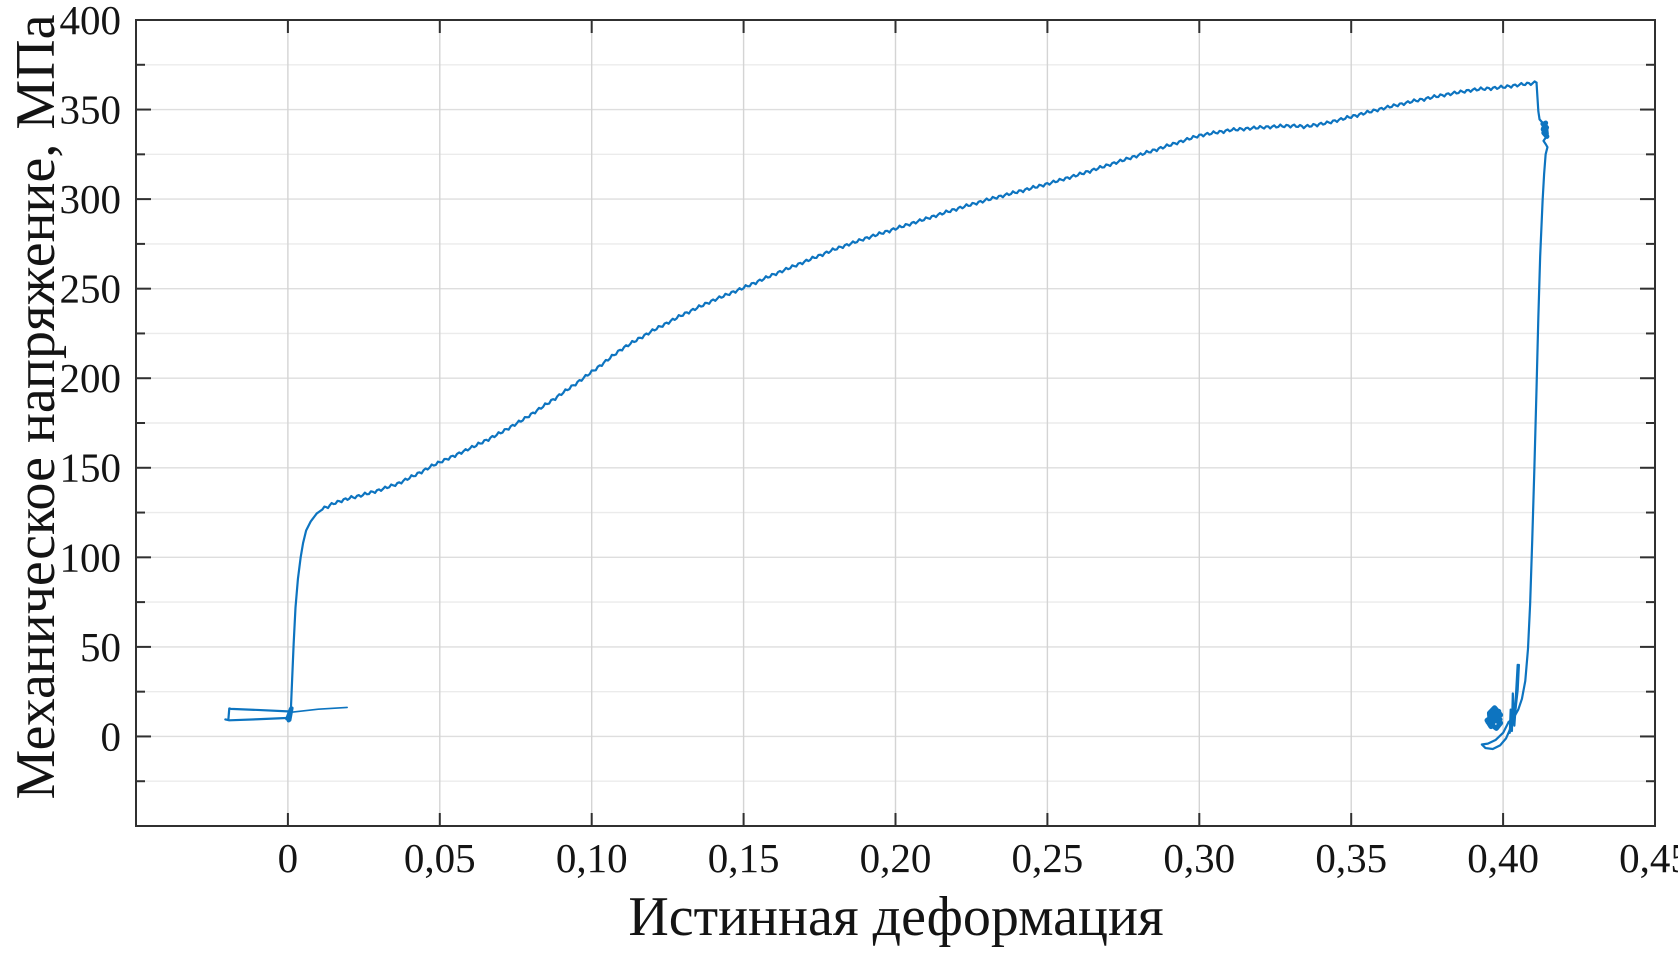  I want to click on y-tick-label: 300, so click(91, 199).